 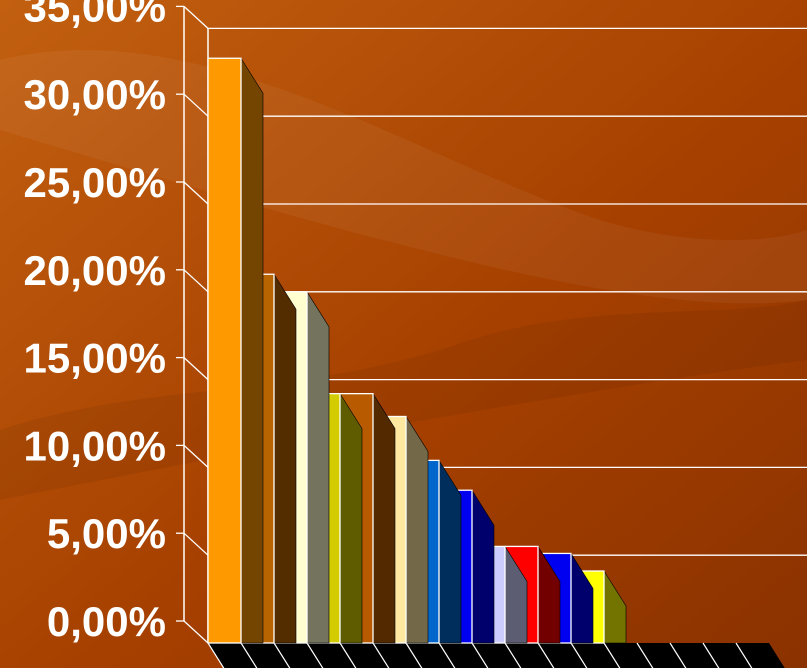 What do you see at coordinates (95, 358) in the screenshot?
I see `y-tick-label: 15,00%` at bounding box center [95, 358].